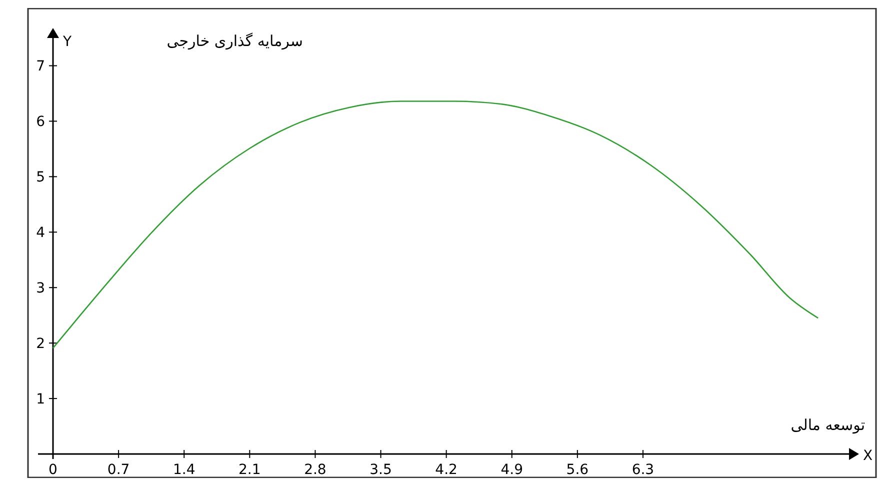 Image resolution: width=885 pixels, height=488 pixels. I want to click on x-tick-label: 0, so click(53, 470).